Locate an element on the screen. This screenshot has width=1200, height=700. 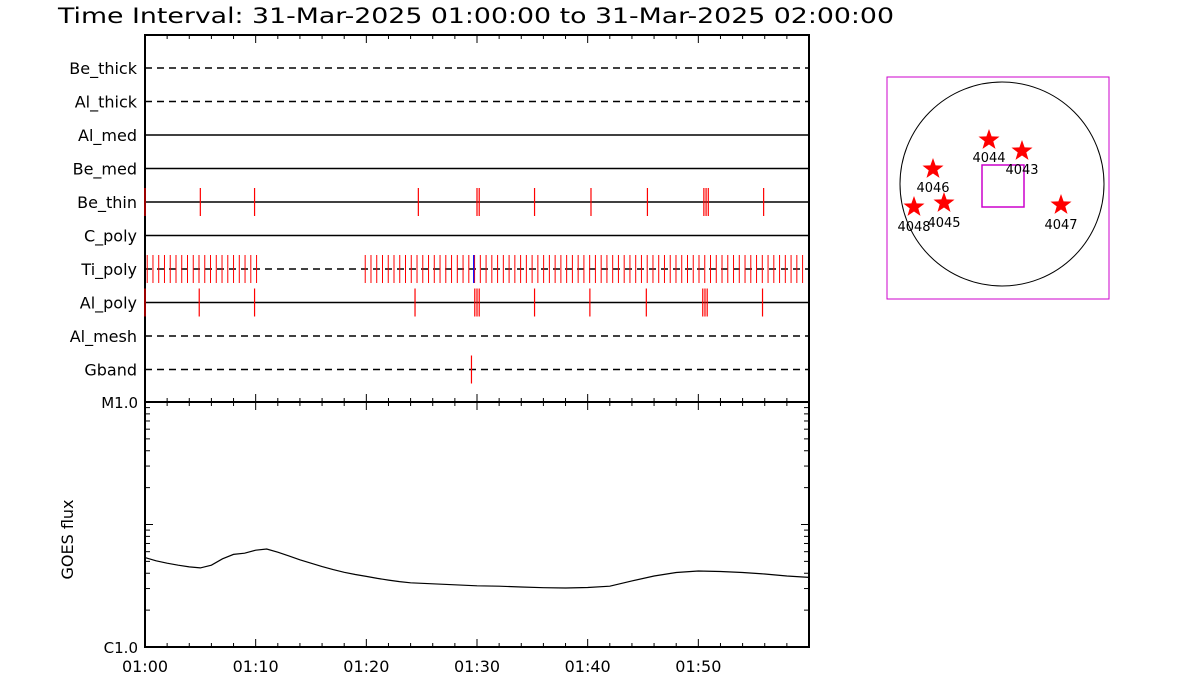
map-frame is located at coordinates (998, 188).